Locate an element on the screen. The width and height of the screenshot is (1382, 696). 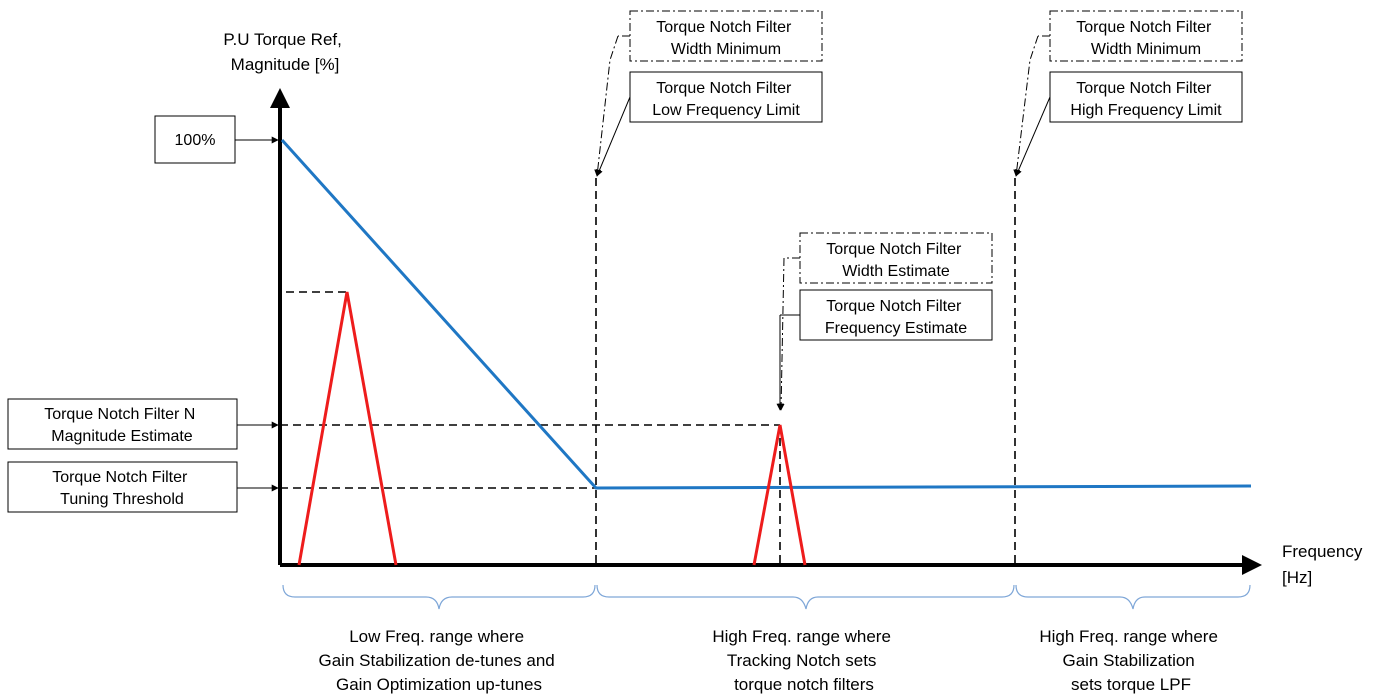
width-estimate-label: Torque Notch Filter Width Estimate is located at coordinates (896, 260).